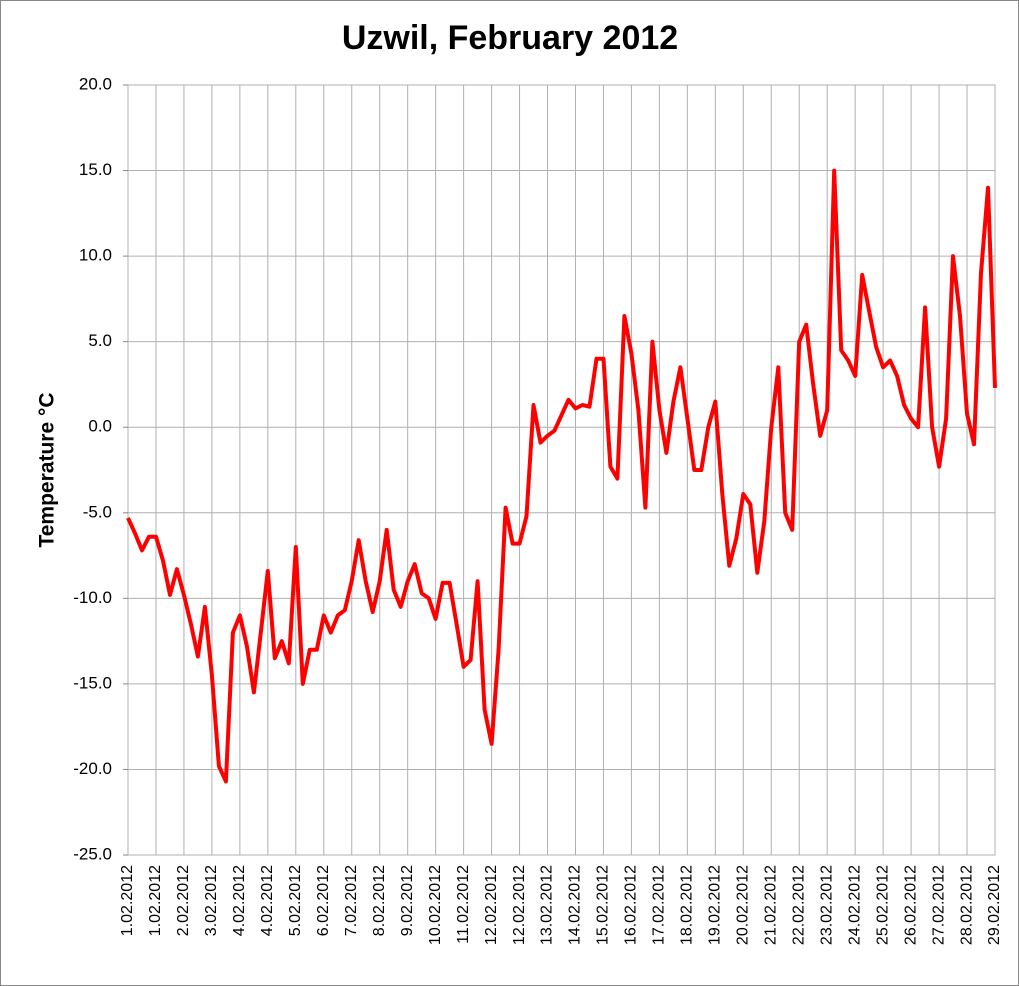 The height and width of the screenshot is (986, 1019). Describe the element at coordinates (659, 905) in the screenshot. I see `x-tick-label: 17.02.2012` at that location.